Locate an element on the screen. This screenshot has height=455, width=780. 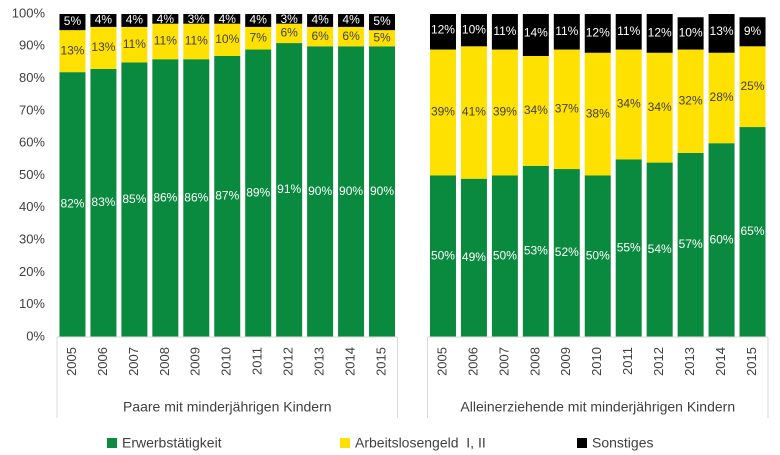
legend-label: Sonstiges is located at coordinates (622, 443).